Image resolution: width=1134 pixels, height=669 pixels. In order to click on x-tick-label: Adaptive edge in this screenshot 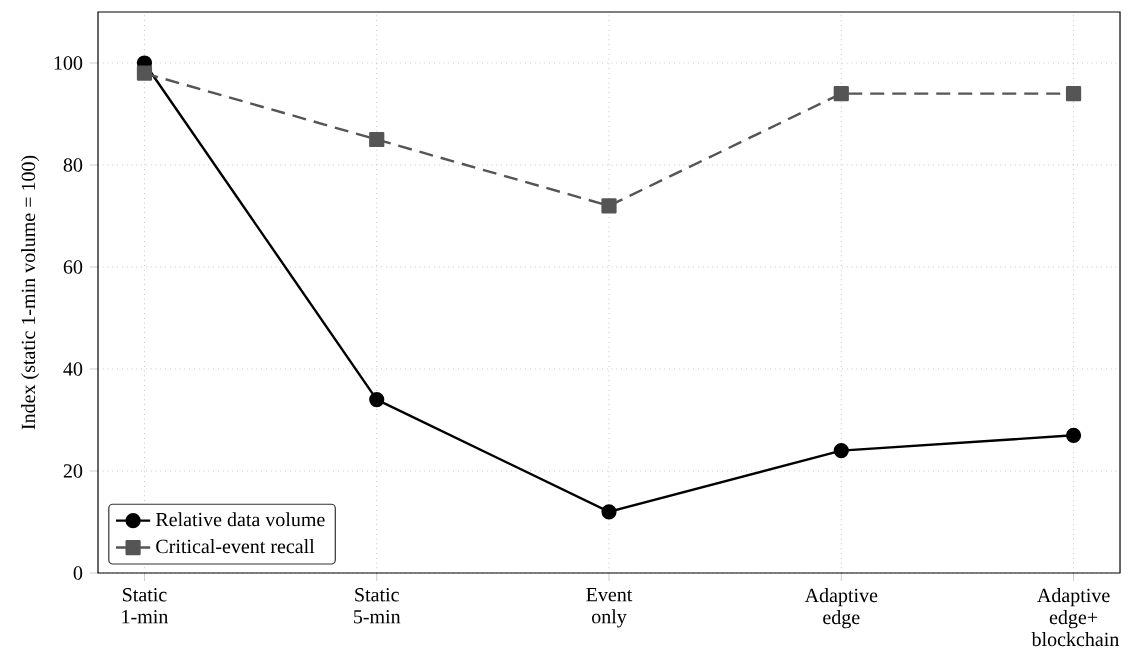, I will do `click(841, 608)`.